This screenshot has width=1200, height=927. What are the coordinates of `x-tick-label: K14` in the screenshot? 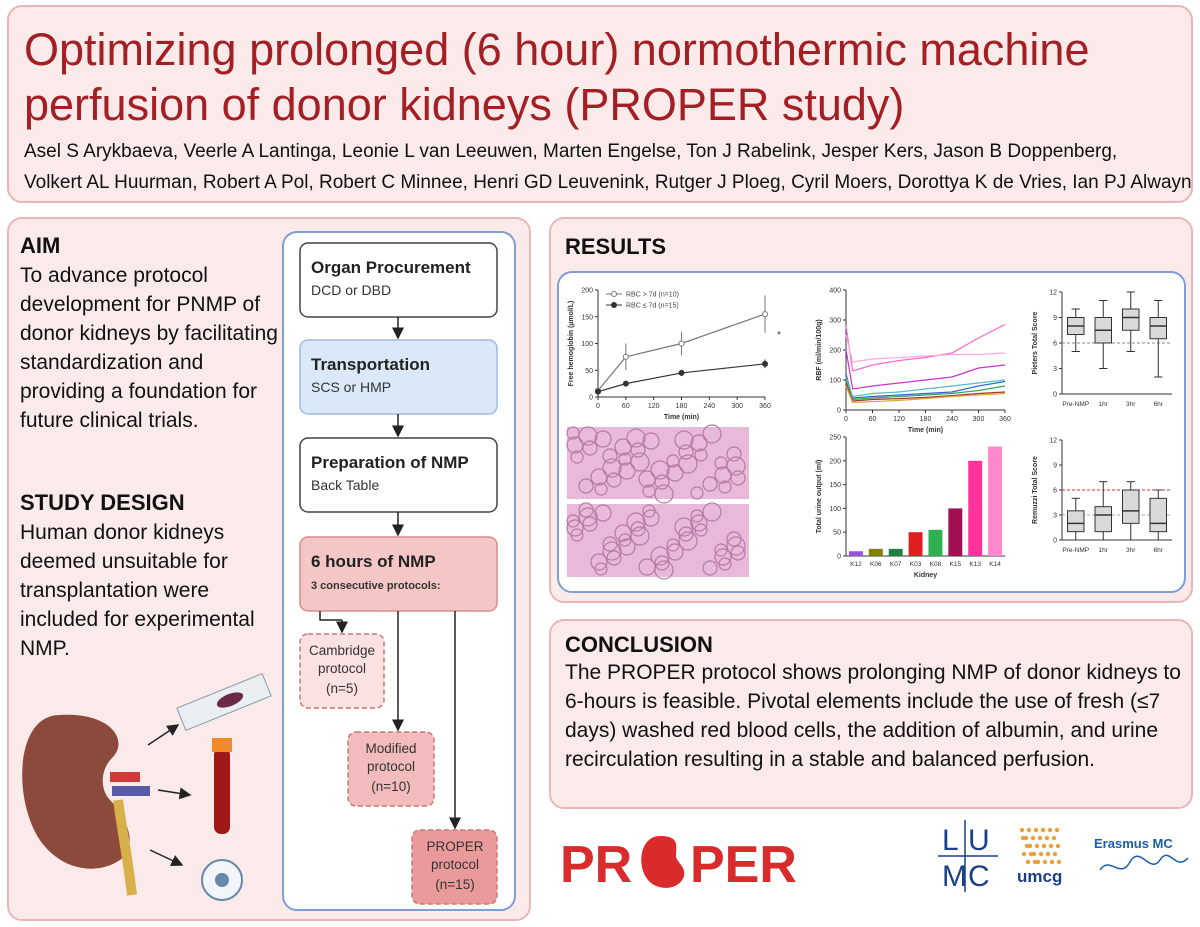 It's located at (995, 564).